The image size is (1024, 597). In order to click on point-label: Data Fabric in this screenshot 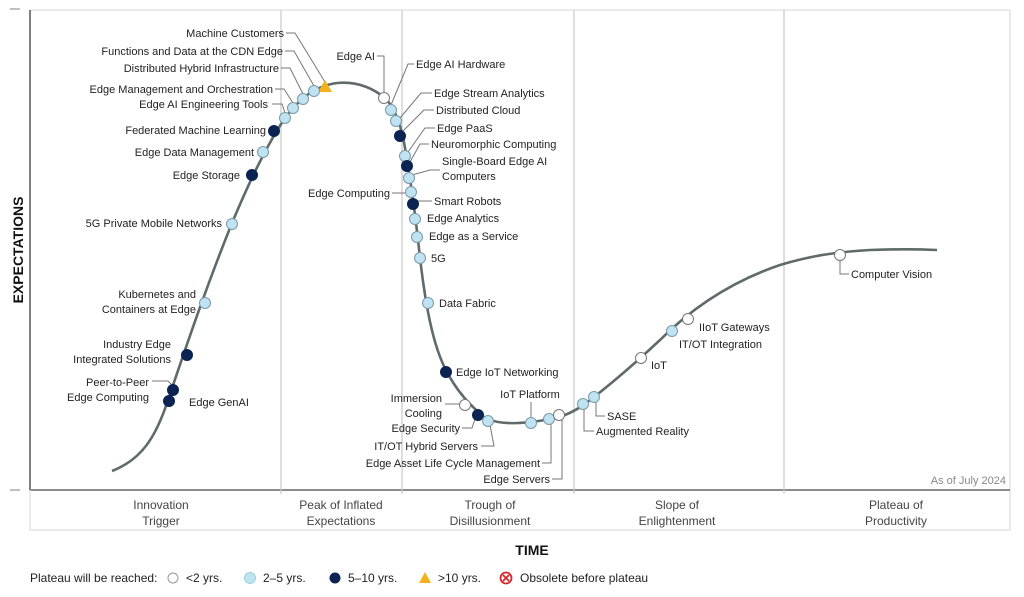, I will do `click(467, 304)`.